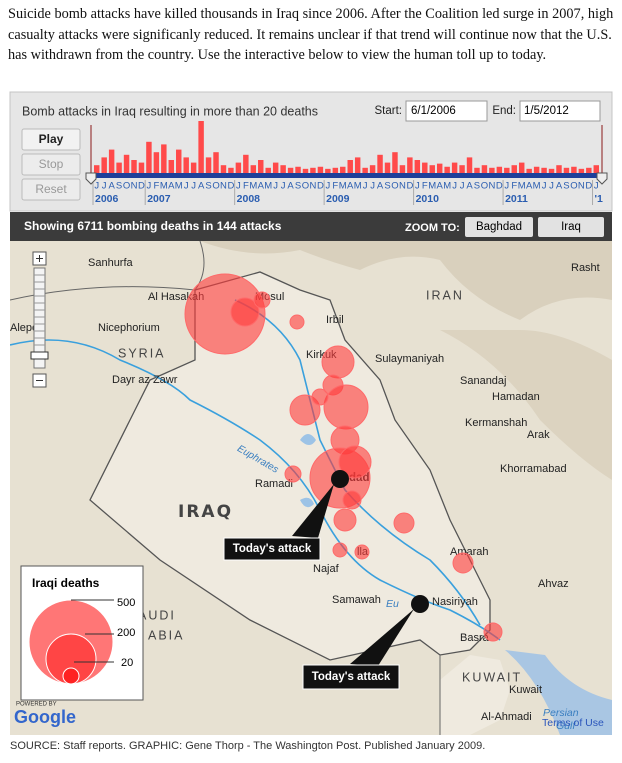 This screenshot has height=763, width=622. Describe the element at coordinates (446, 111) in the screenshot. I see `start-input` at that location.